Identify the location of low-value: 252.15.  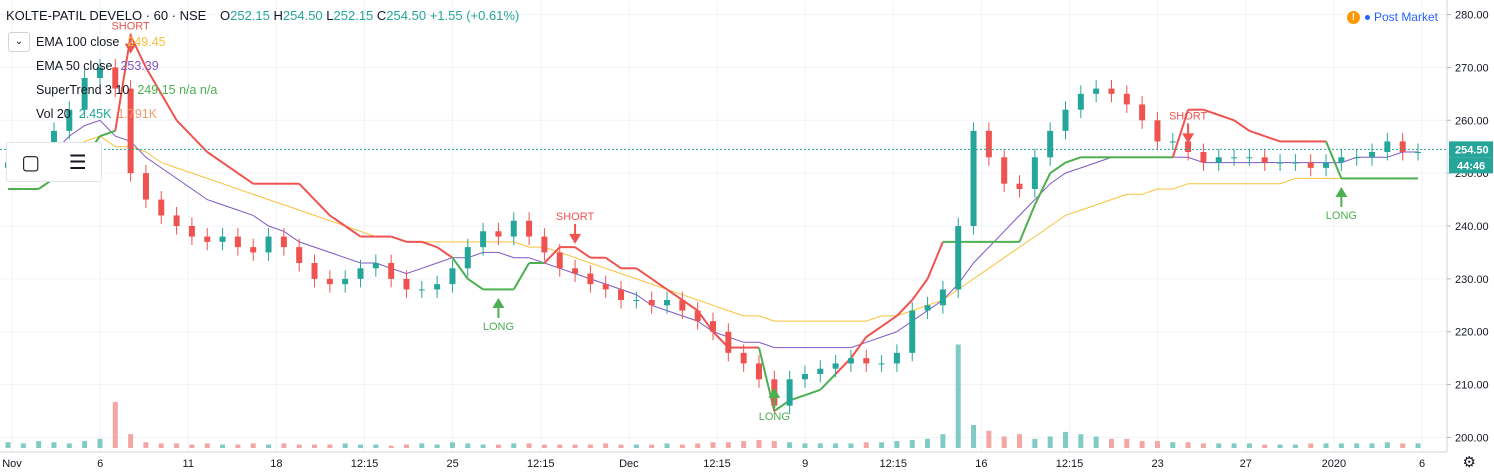
(353, 15).